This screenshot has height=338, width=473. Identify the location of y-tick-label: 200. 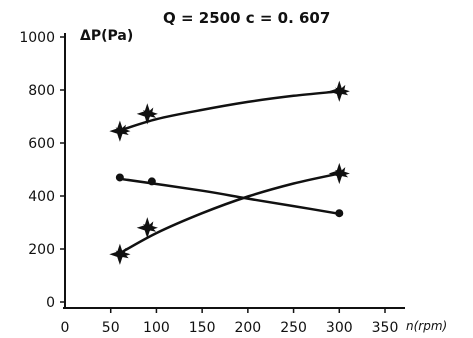
(41, 250).